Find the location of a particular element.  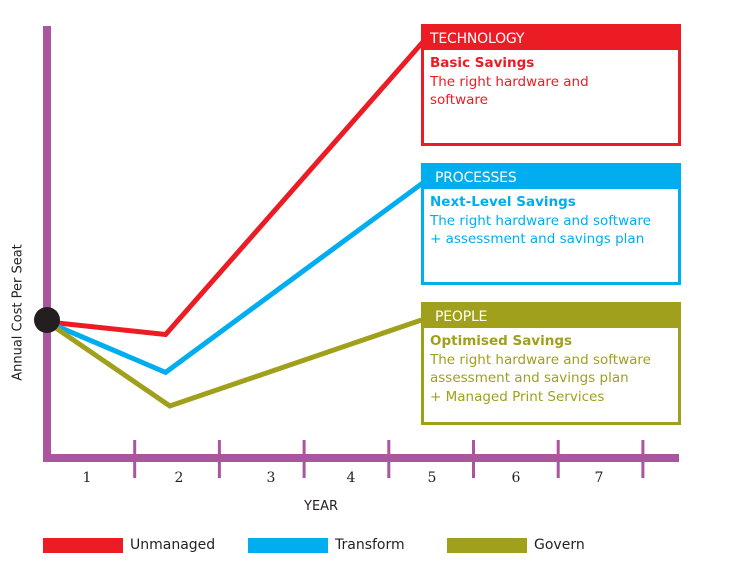

legend-item-transform: Transform is located at coordinates (326, 545).